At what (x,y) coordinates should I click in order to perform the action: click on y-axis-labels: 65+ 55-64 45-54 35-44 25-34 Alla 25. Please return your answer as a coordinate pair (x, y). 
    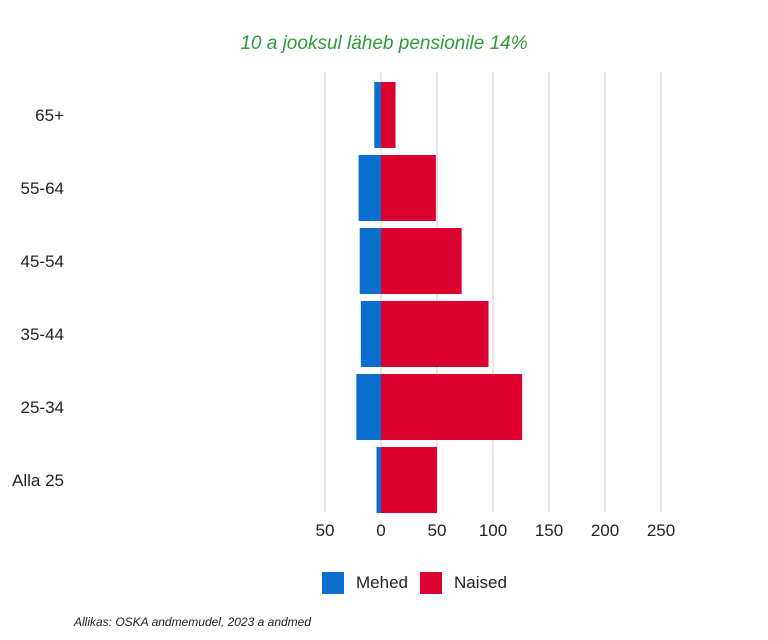
    Looking at the image, I should click on (38, 298).